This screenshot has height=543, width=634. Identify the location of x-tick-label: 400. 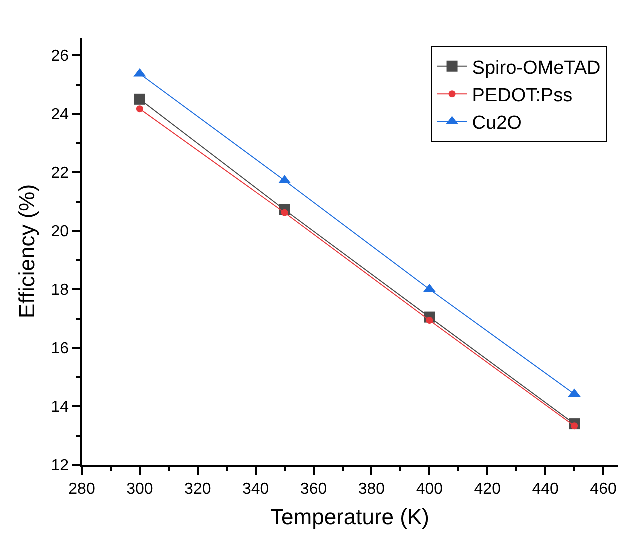
(430, 489).